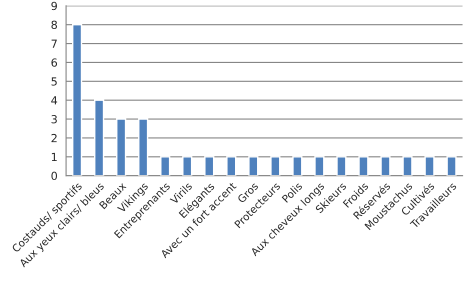  Describe the element at coordinates (54, 119) in the screenshot. I see `y-tick-label: 3` at that location.